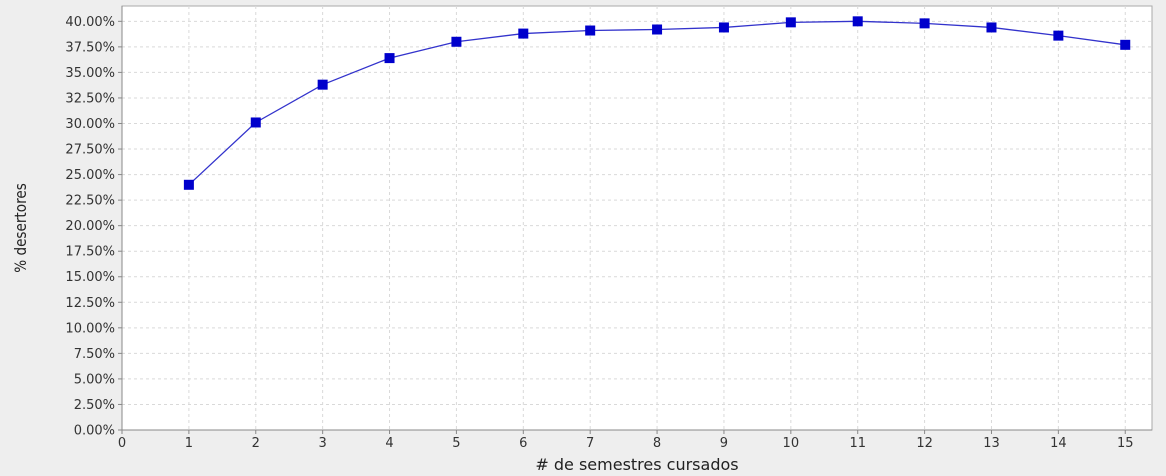 This screenshot has height=476, width=1166. Describe the element at coordinates (90, 98) in the screenshot. I see `y-tick-label: 32.50%` at that location.